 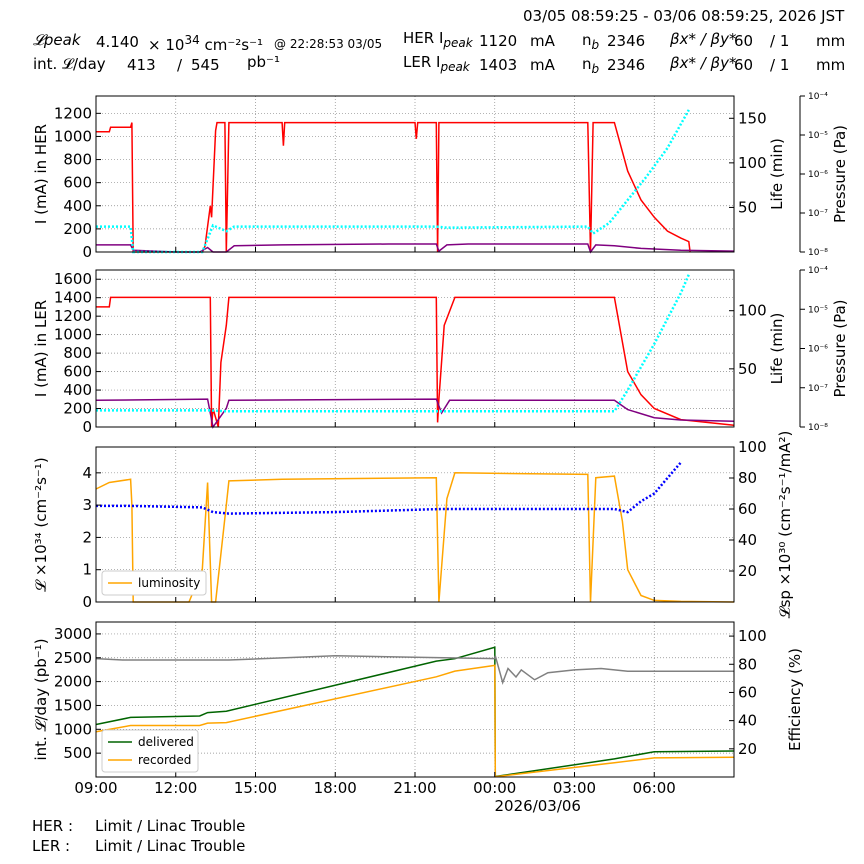 What do you see at coordinates (780, 41) in the screenshot?
I see `her-beta-y: / 1` at bounding box center [780, 41].